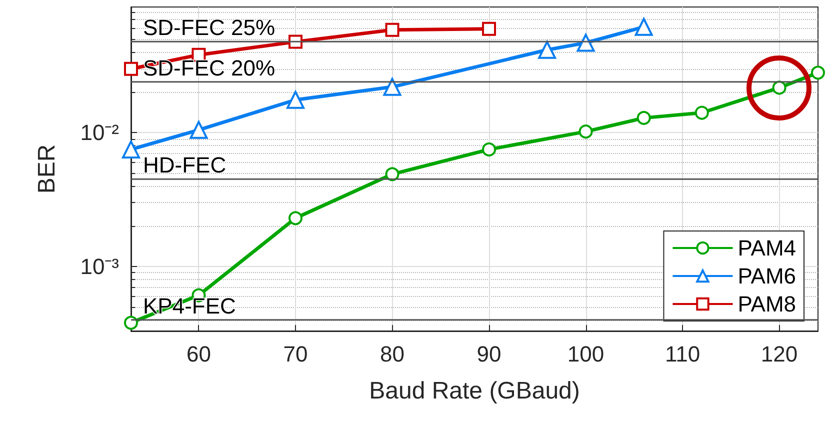 The height and width of the screenshot is (425, 836). I want to click on legend-label: PAM8, so click(767, 304).